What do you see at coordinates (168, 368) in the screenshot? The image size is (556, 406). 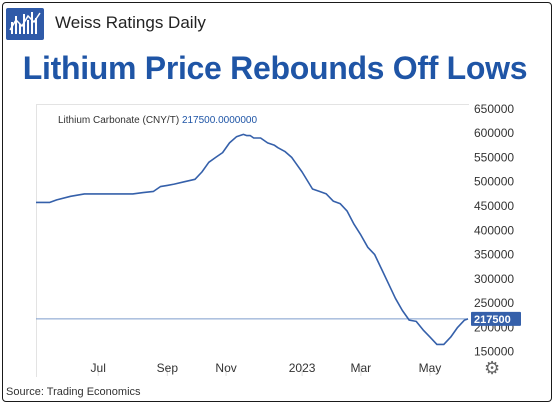 I see `x-tick-label: Sep` at bounding box center [168, 368].